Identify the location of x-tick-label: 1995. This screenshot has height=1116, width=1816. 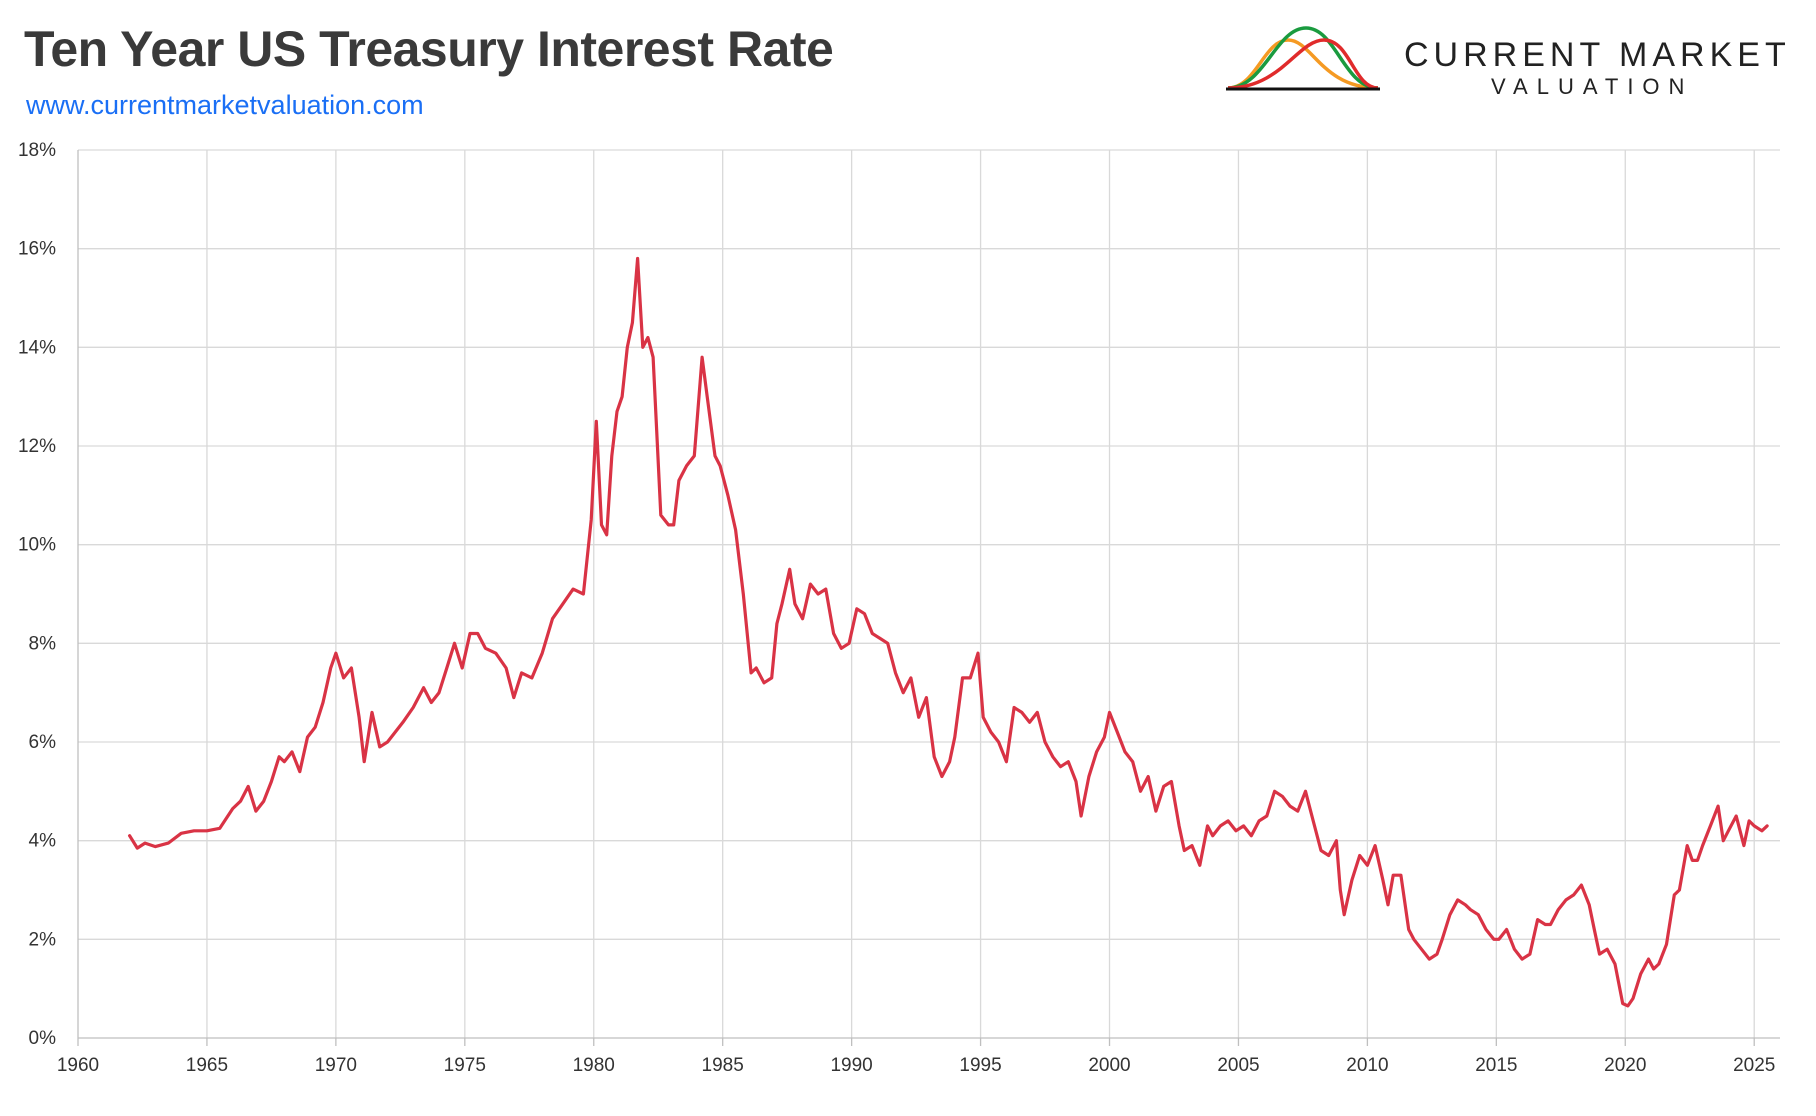
(980, 1065).